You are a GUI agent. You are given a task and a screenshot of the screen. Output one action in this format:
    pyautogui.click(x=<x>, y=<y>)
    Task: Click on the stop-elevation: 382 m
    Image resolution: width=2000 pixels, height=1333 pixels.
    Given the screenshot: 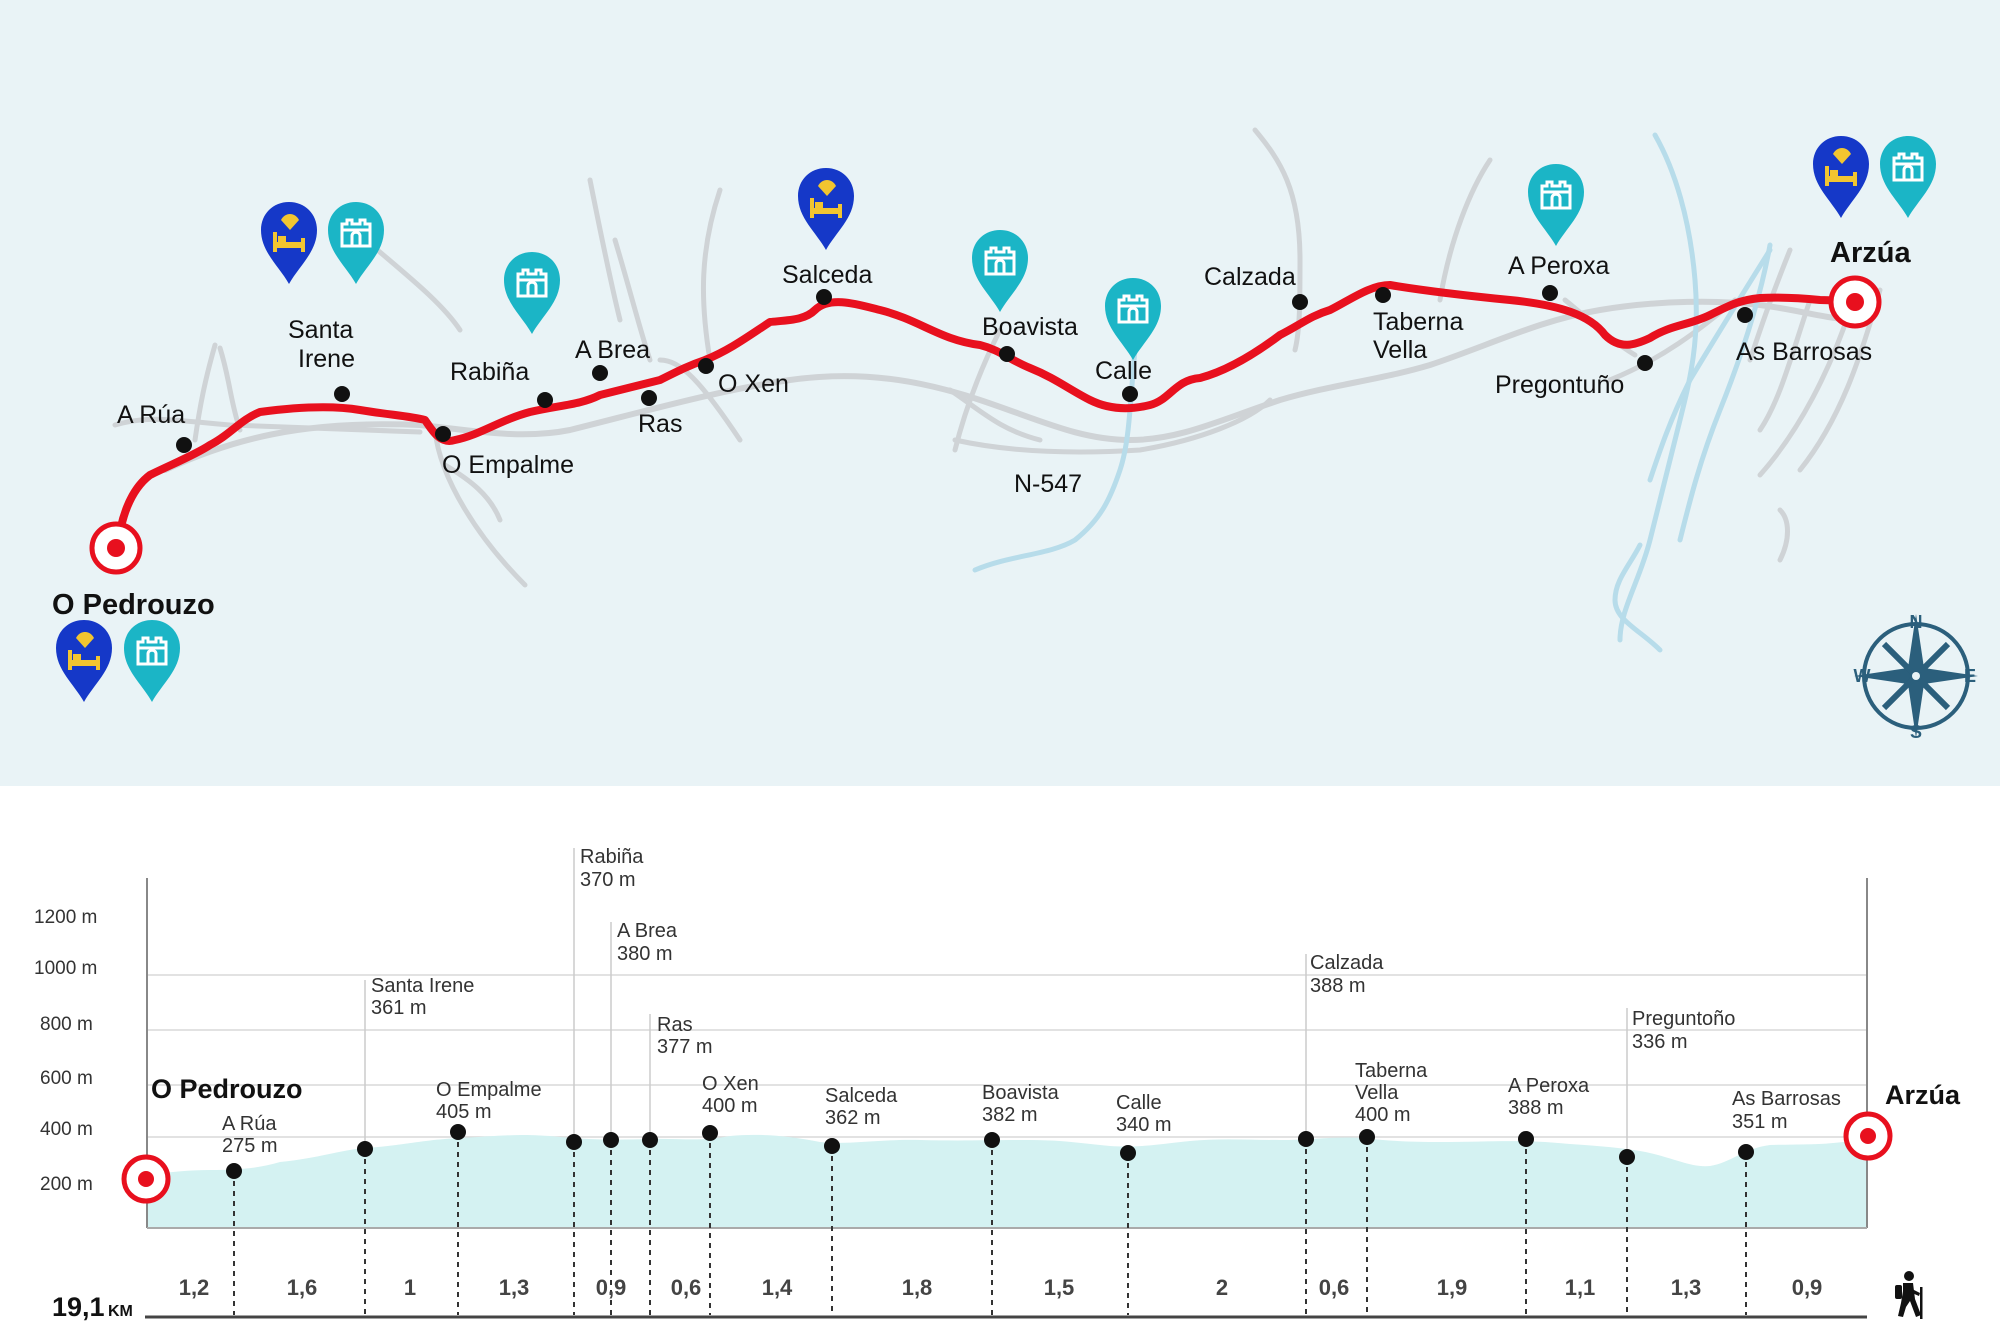 What is the action you would take?
    pyautogui.click(x=1010, y=1115)
    